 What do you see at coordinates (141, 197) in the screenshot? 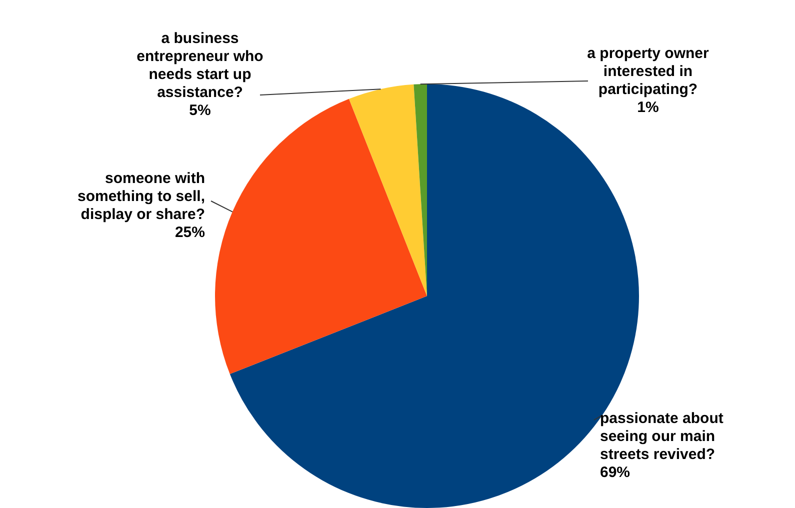
I see `slice-label: someone with something to sell, display or share?` at bounding box center [141, 197].